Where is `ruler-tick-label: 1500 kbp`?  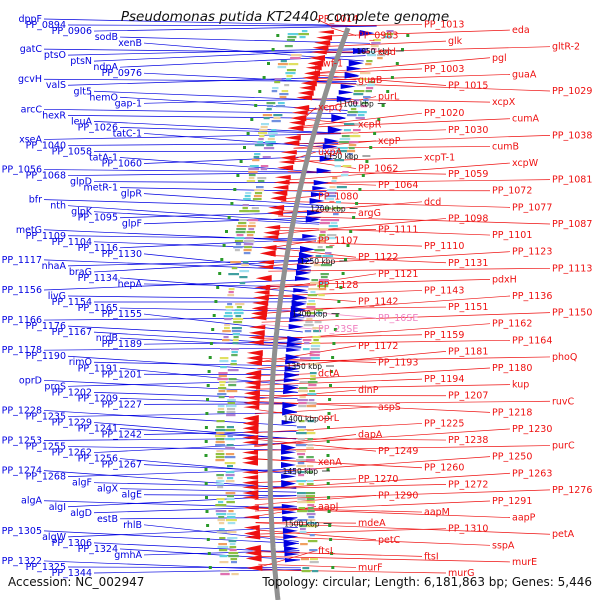
ruler-tick-label: 1500 kbp is located at coordinates (302, 524).